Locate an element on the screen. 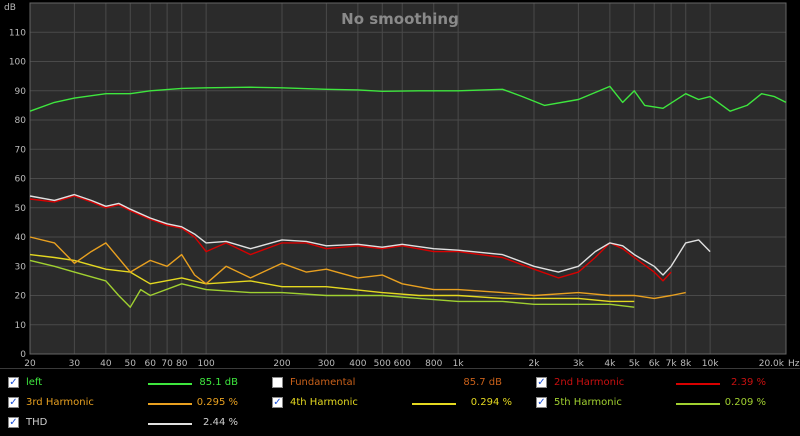  series-line-5th-harmonic is located at coordinates (332, 283).